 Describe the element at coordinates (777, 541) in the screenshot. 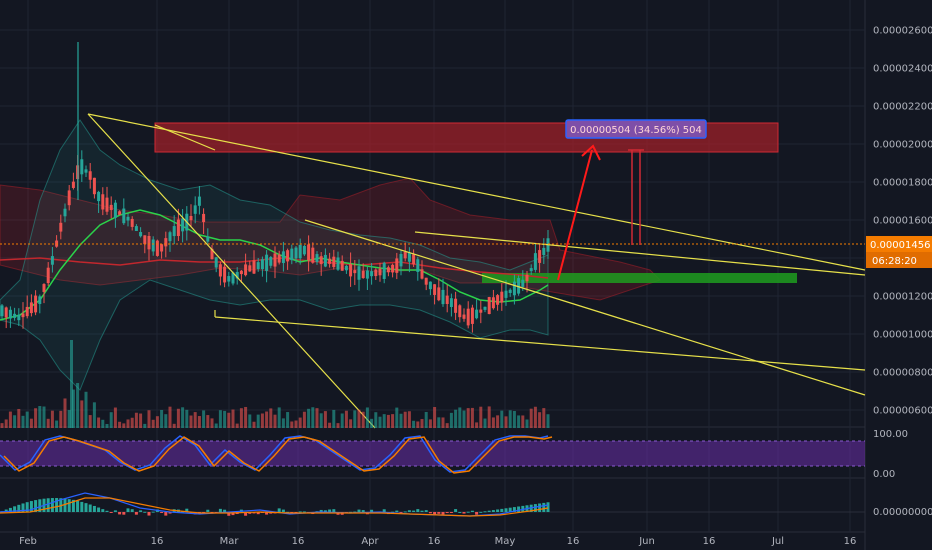

I see `time-tick-label: Jul` at that location.